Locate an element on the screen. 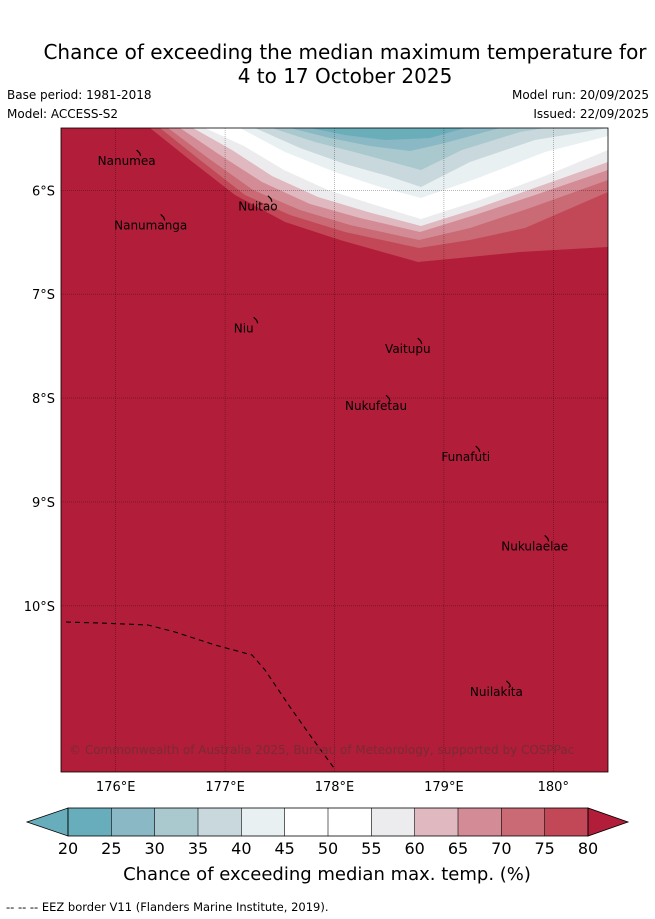 The width and height of the screenshot is (655, 919). island-label: Nuilakita is located at coordinates (496, 692).